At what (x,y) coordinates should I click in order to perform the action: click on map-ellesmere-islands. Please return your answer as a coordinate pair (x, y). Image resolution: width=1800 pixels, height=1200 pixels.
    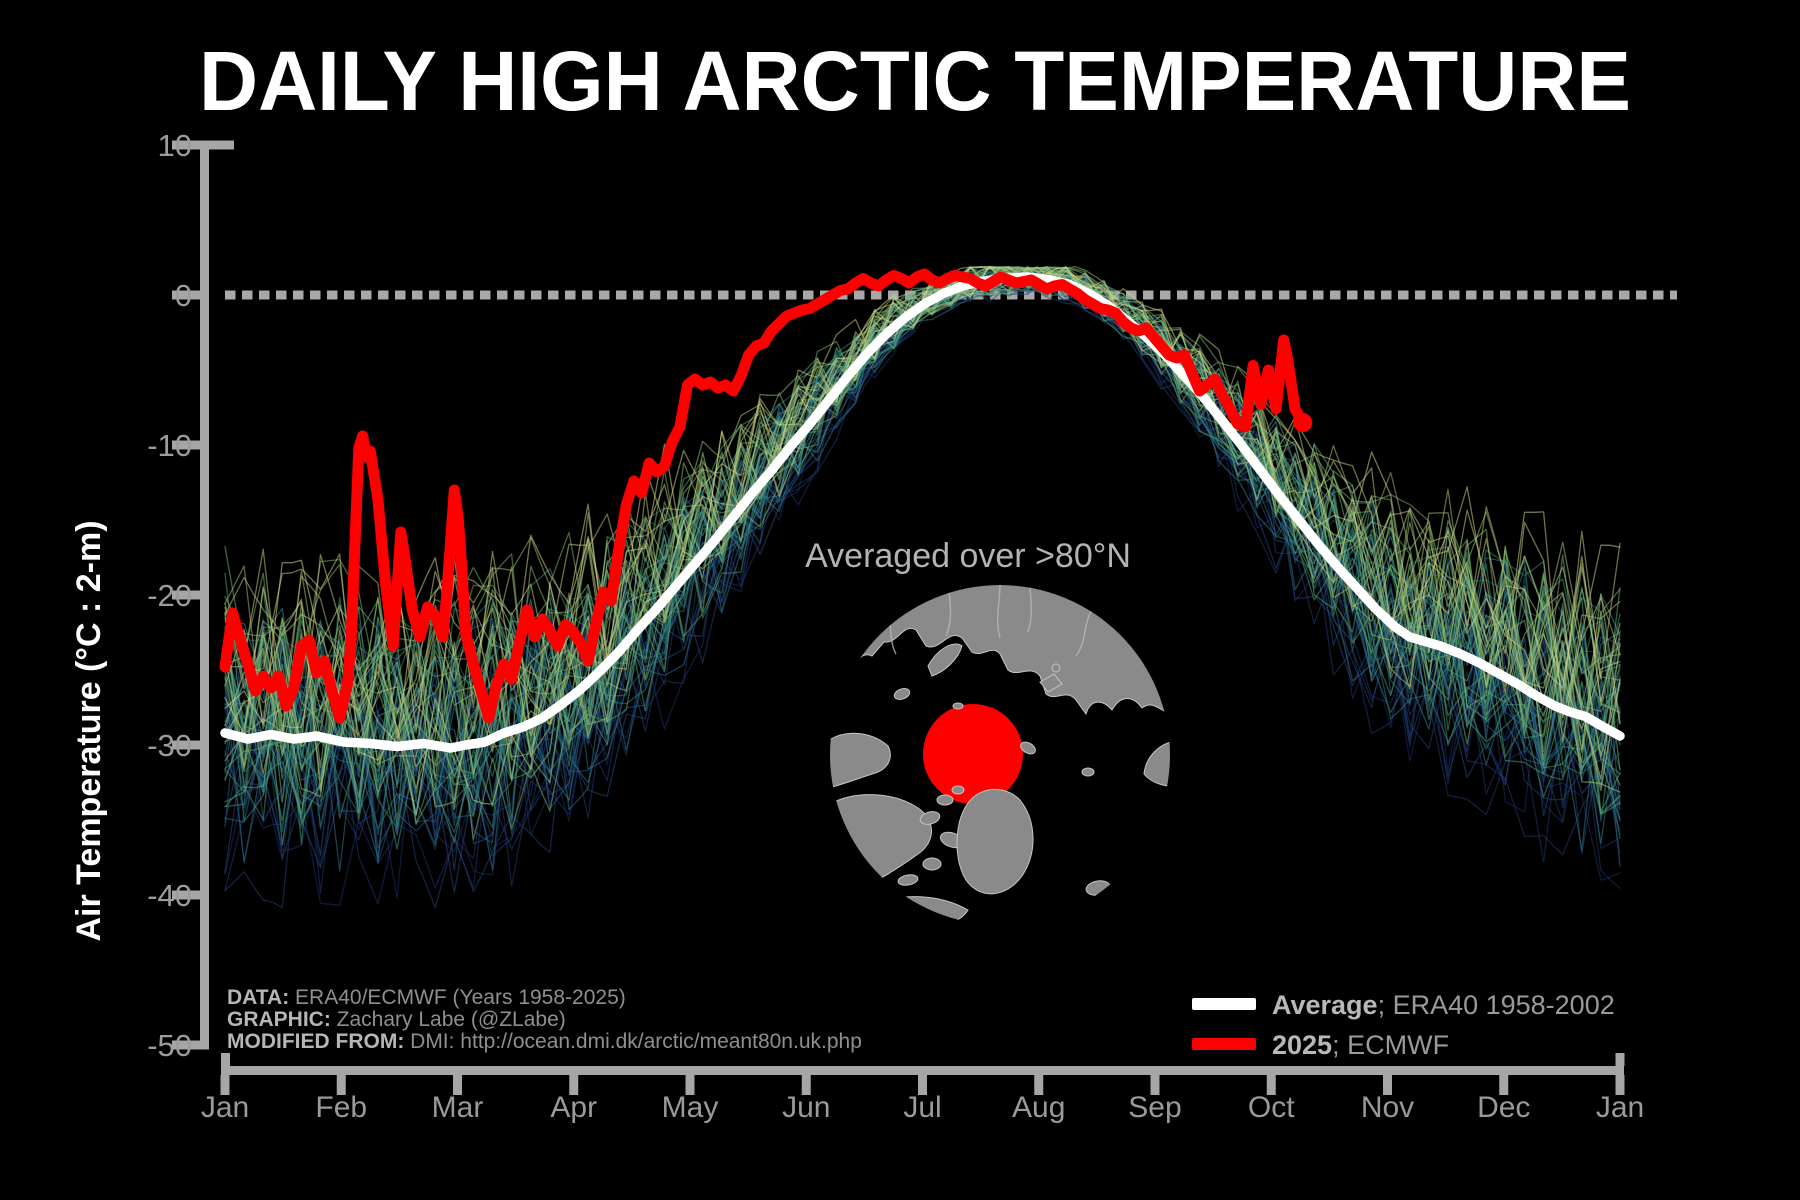
    Looking at the image, I should click on (1015, 754).